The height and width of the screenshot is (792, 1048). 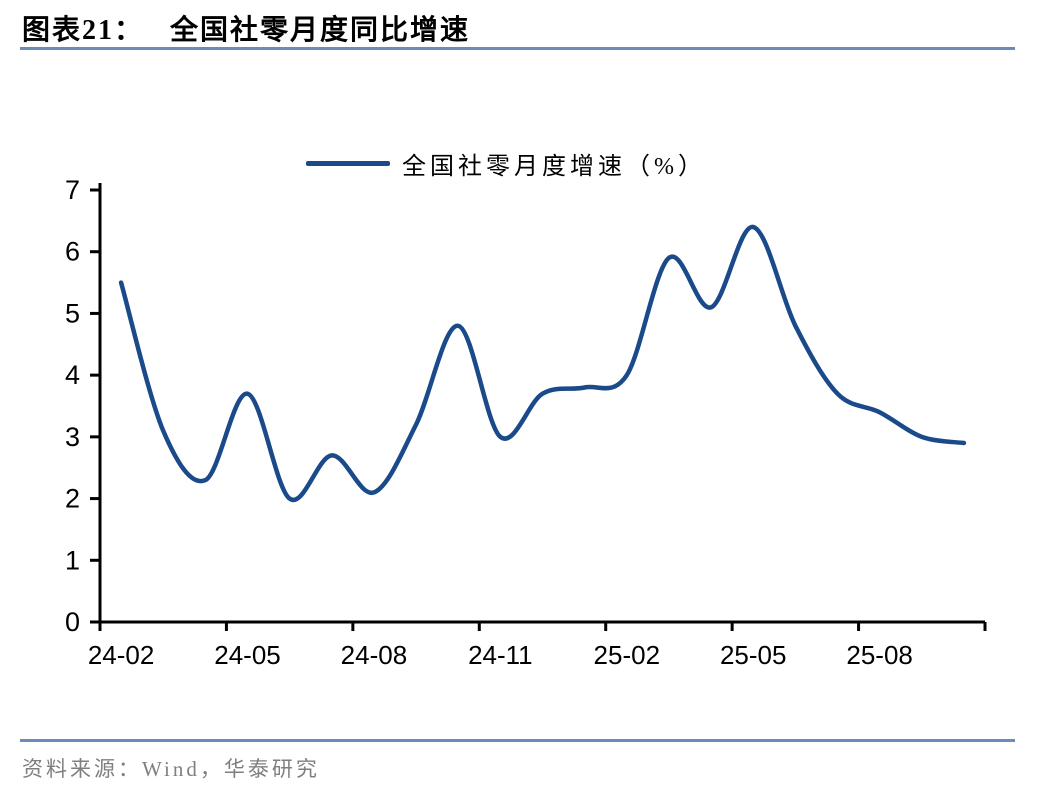 I want to click on chart-legend: 全国社零月度增速（%）, so click(x=506, y=163).